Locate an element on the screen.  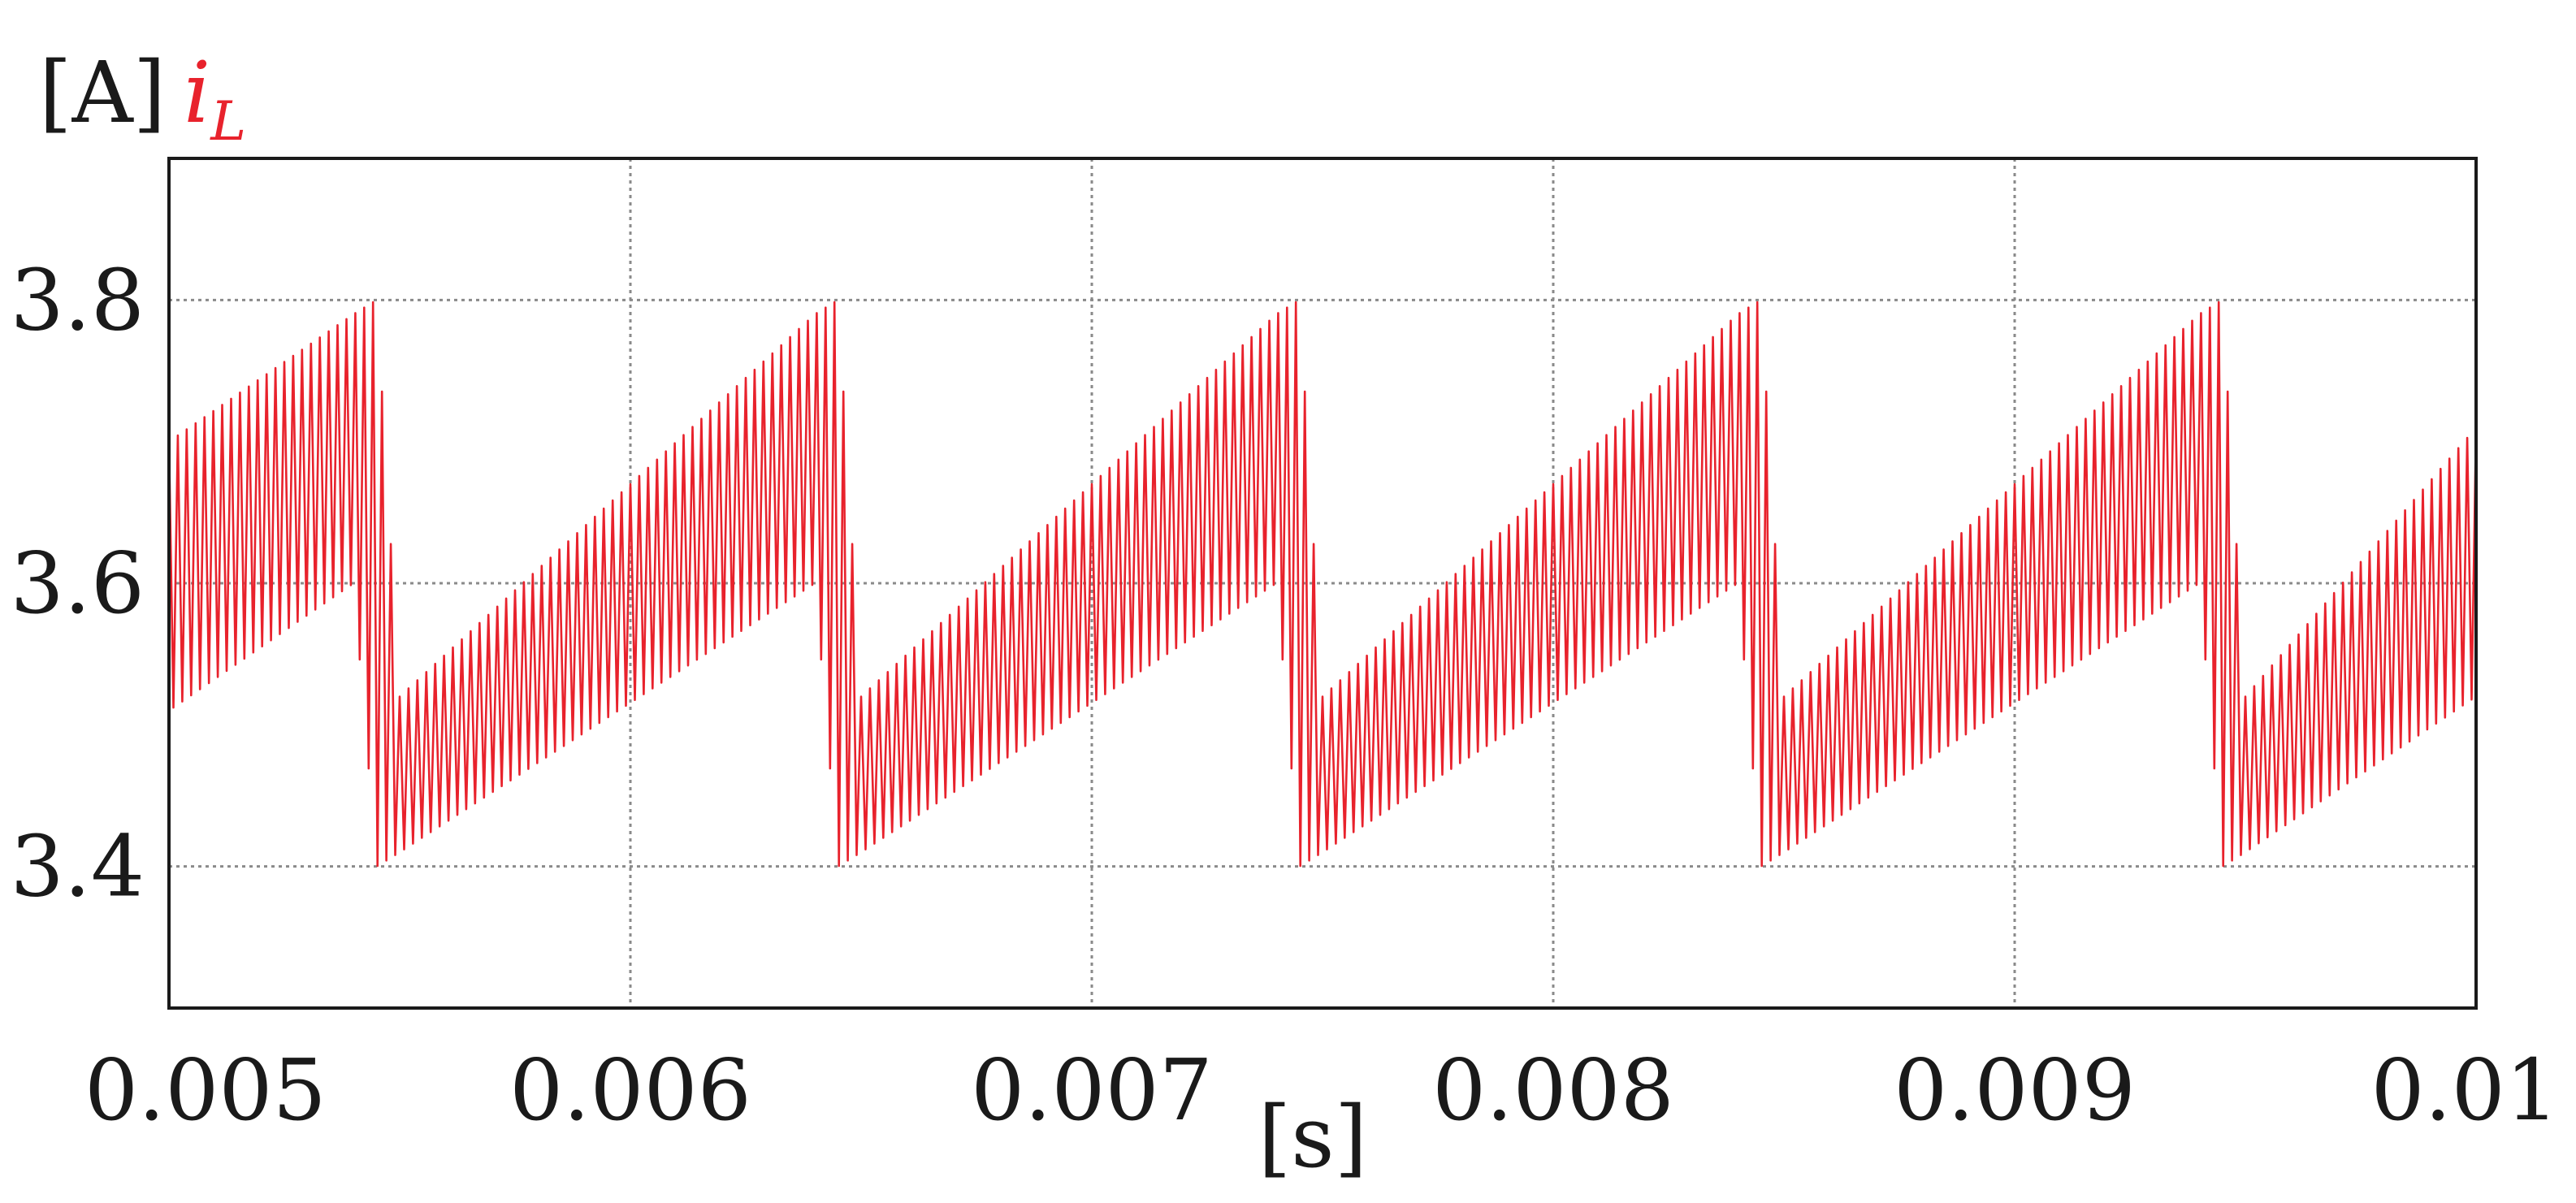
x-tick-label: 0.01 is located at coordinates (2464, 1090).